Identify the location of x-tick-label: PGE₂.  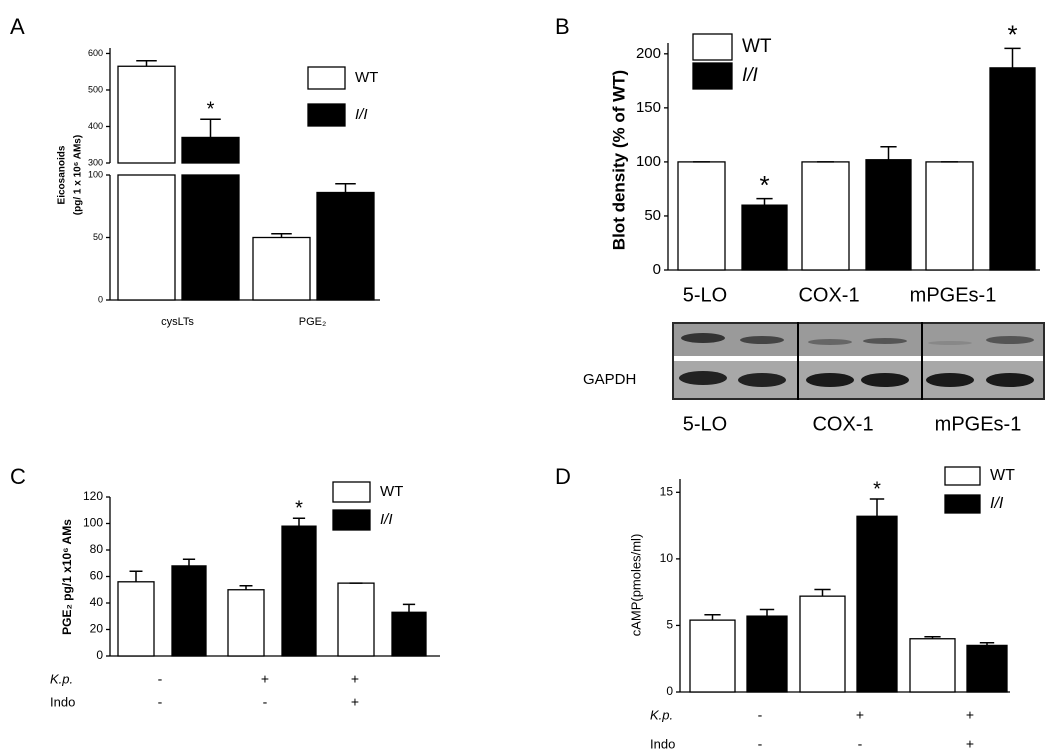
(313, 322).